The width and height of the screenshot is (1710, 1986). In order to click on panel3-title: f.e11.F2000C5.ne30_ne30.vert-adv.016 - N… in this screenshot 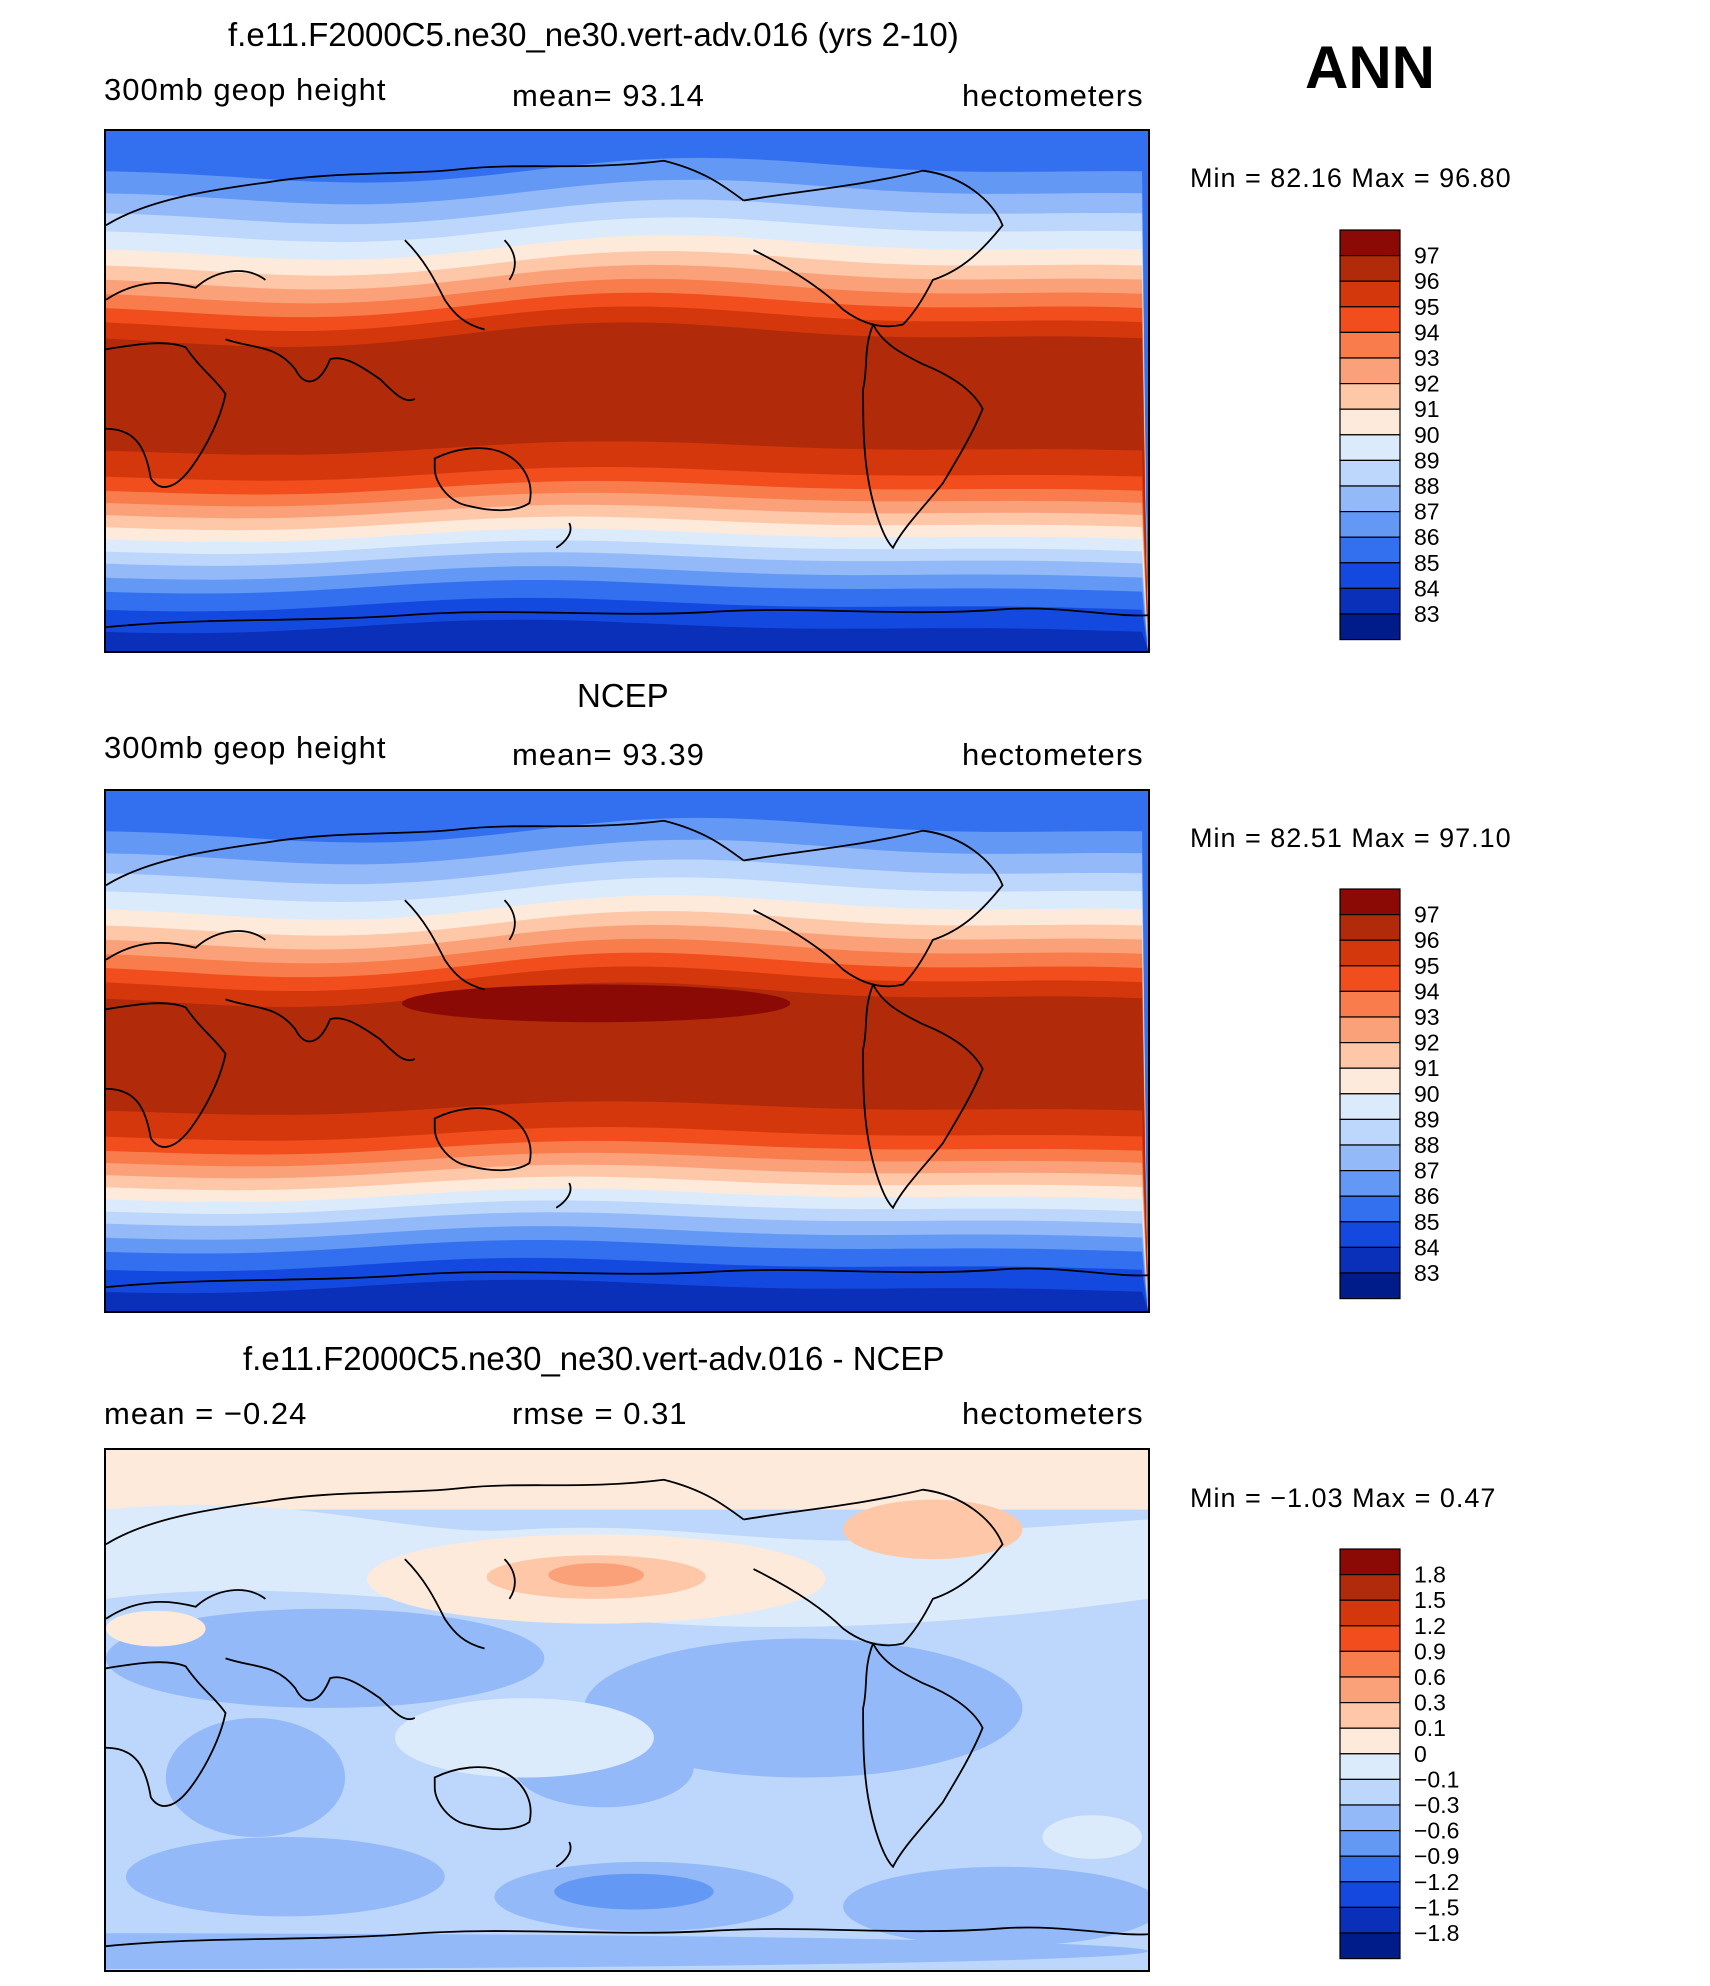, I will do `click(594, 1358)`.